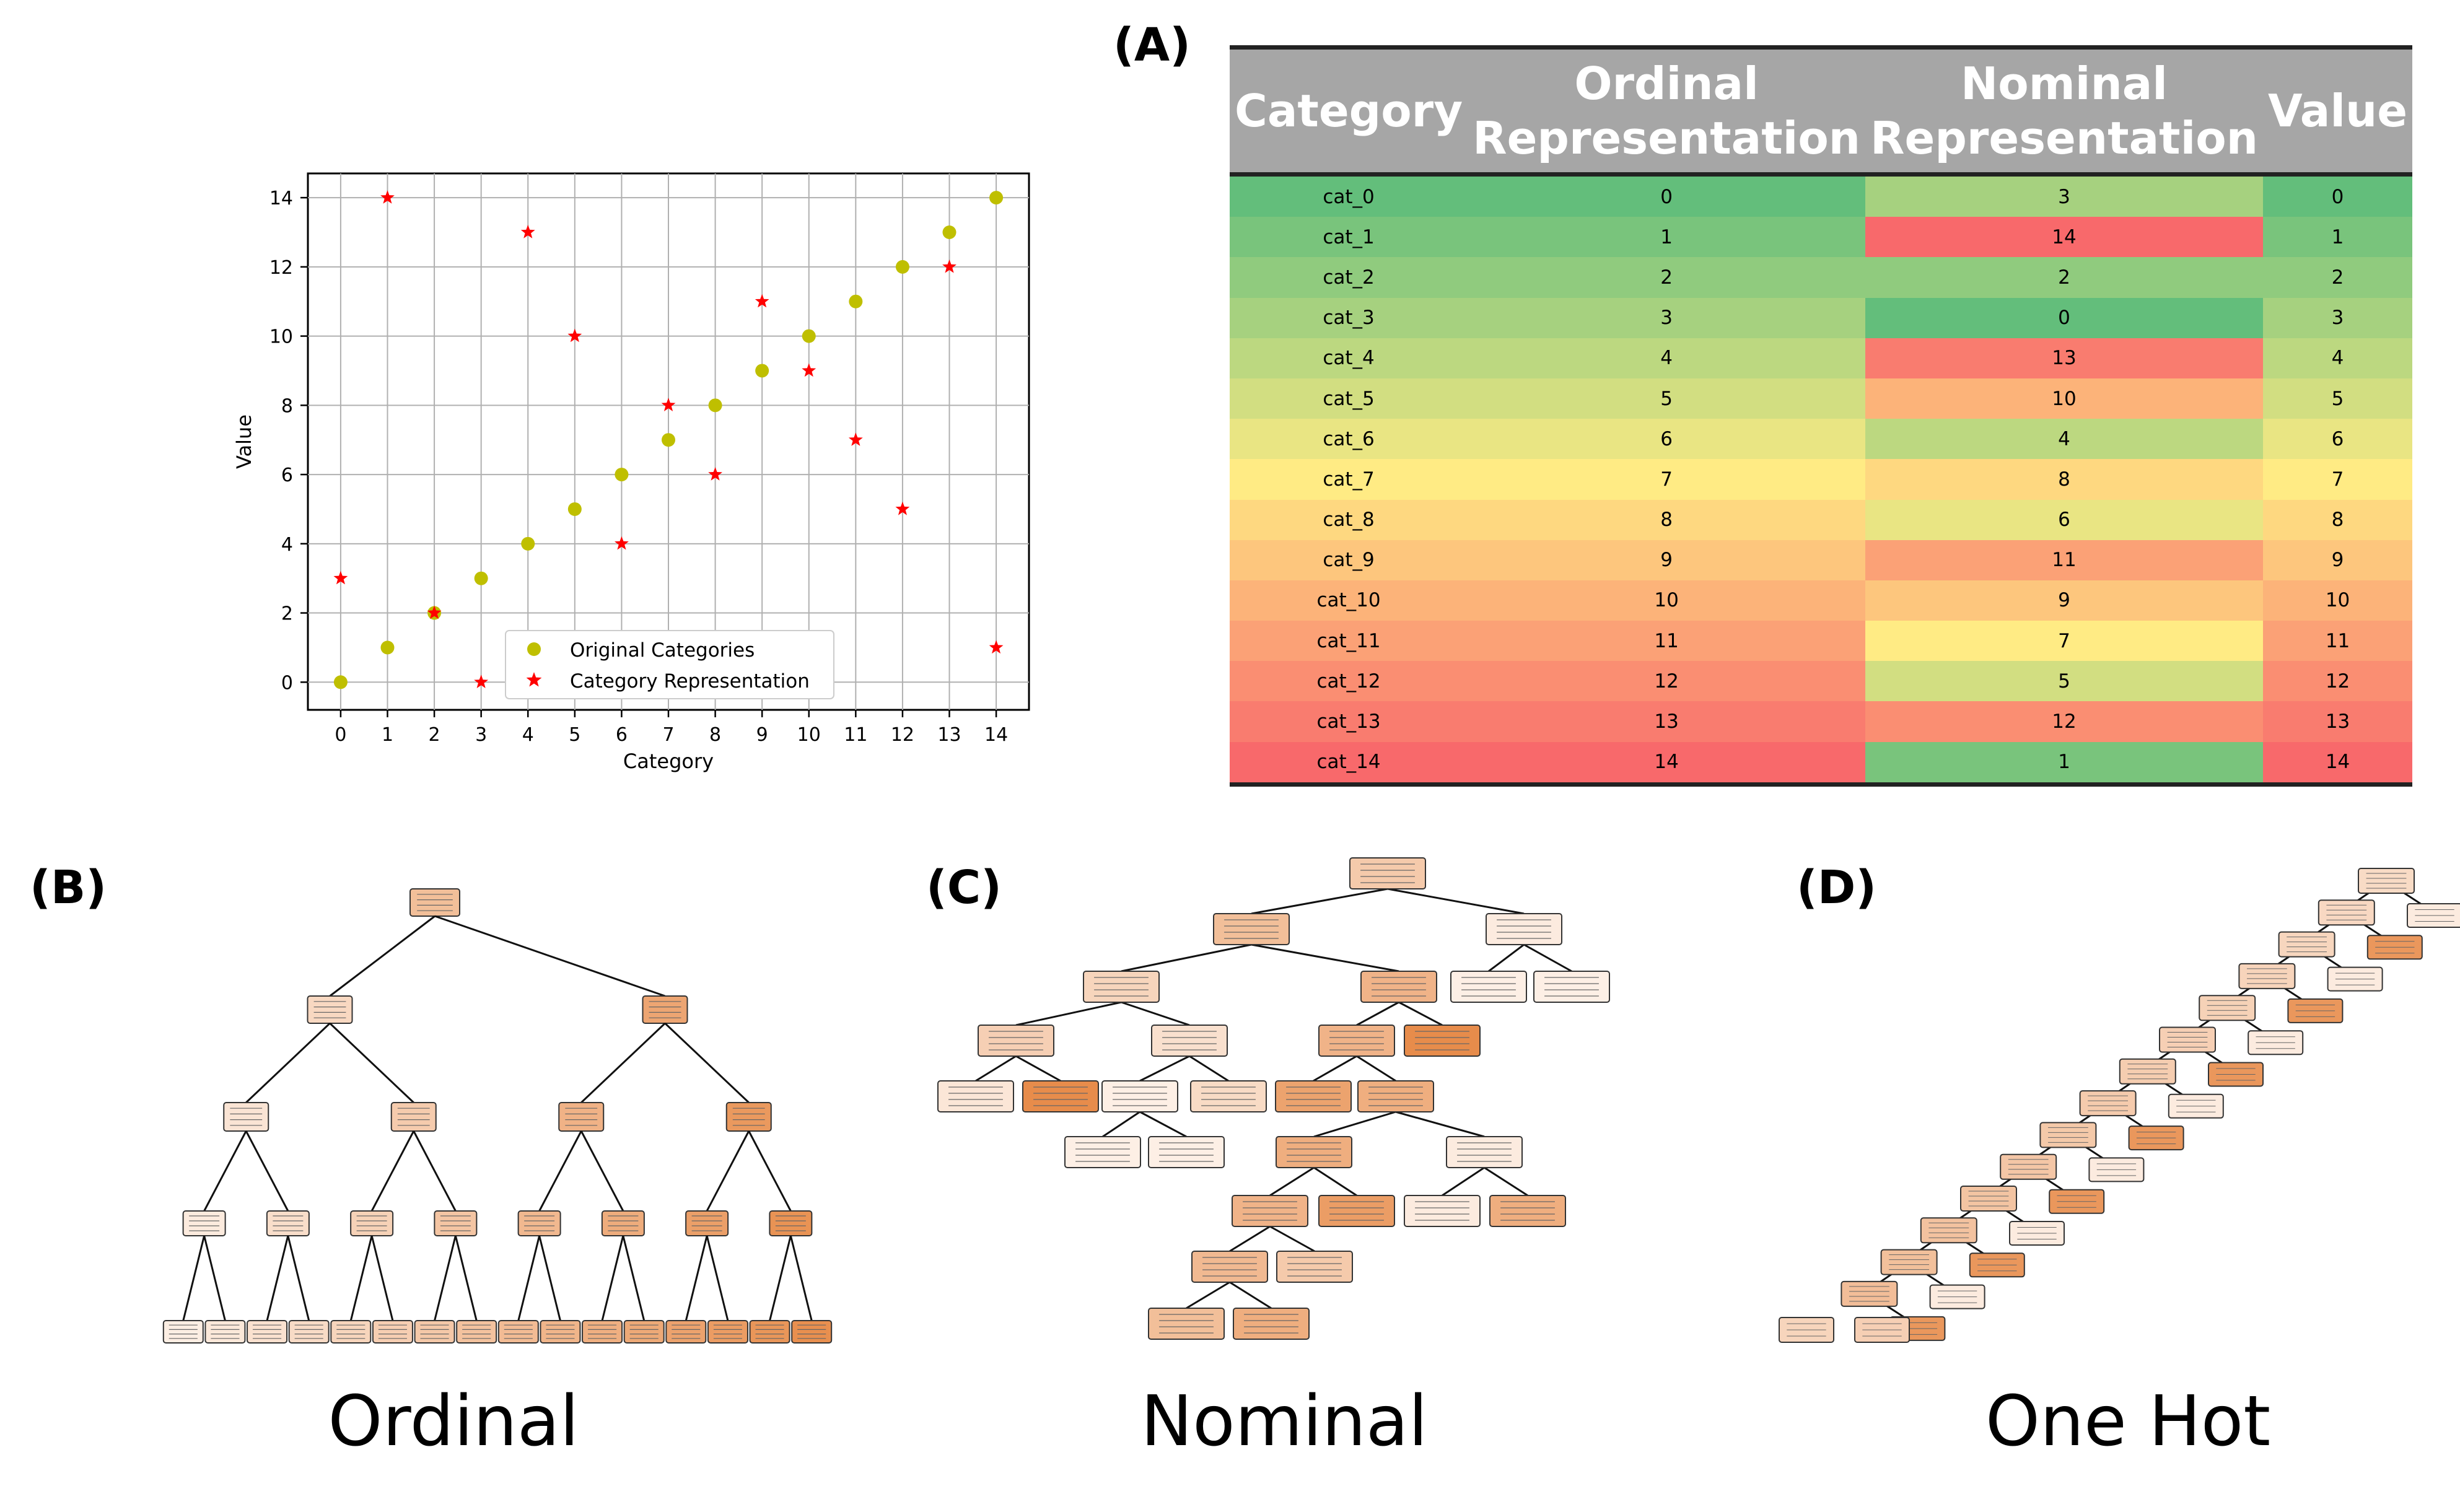 This screenshot has height=1512, width=2460. Describe the element at coordinates (1821, 763) in the screenshot. I see `table-row: cat_14 14 1 14` at that location.